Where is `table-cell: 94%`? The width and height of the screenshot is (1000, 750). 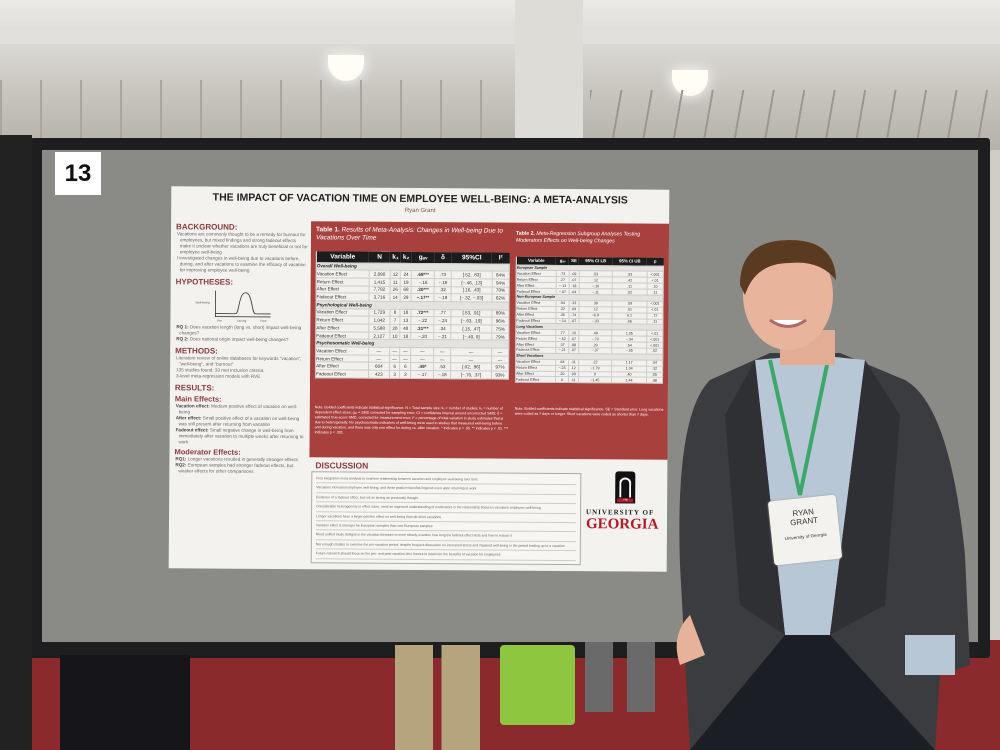
table-cell: 94% is located at coordinates (500, 282).